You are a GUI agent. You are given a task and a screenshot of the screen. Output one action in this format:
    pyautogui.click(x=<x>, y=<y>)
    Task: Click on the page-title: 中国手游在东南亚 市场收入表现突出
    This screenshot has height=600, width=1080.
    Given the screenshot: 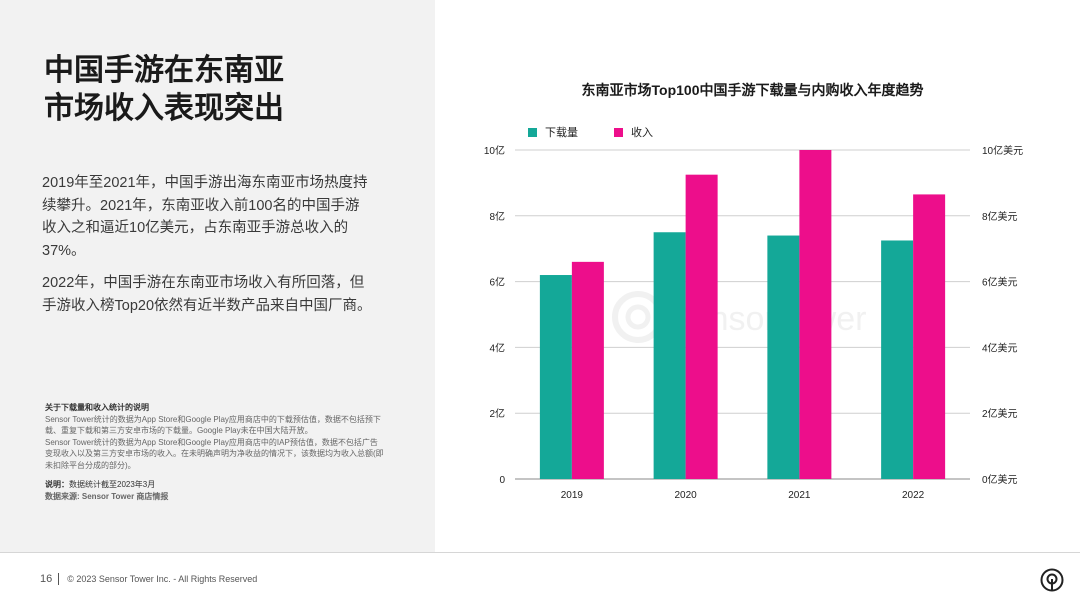 What is the action you would take?
    pyautogui.click(x=164, y=90)
    